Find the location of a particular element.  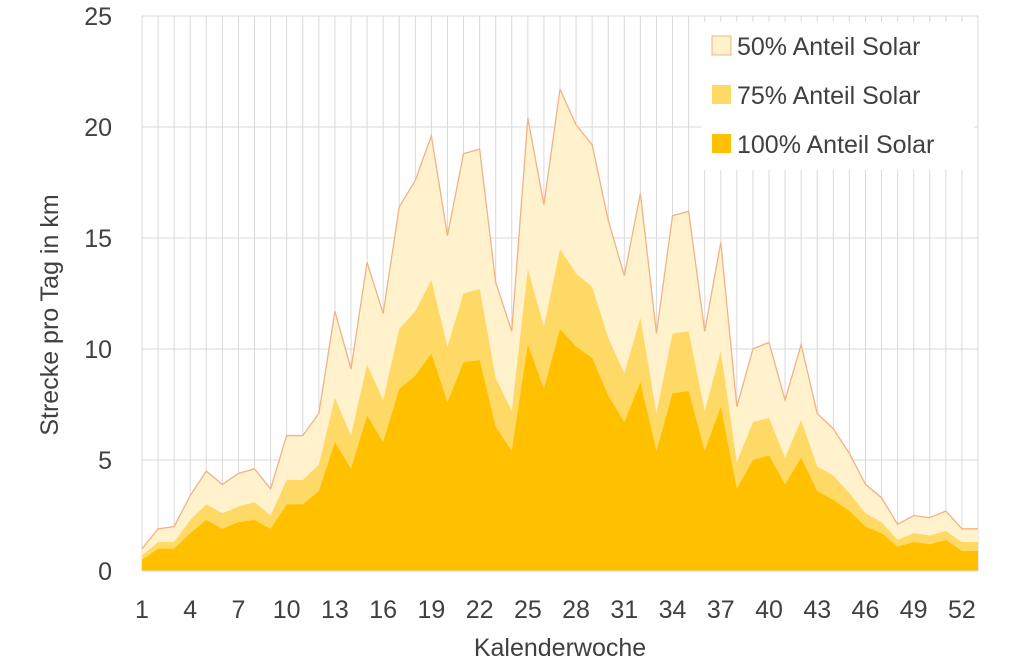

y-tick-label: 10 is located at coordinates (98, 350).